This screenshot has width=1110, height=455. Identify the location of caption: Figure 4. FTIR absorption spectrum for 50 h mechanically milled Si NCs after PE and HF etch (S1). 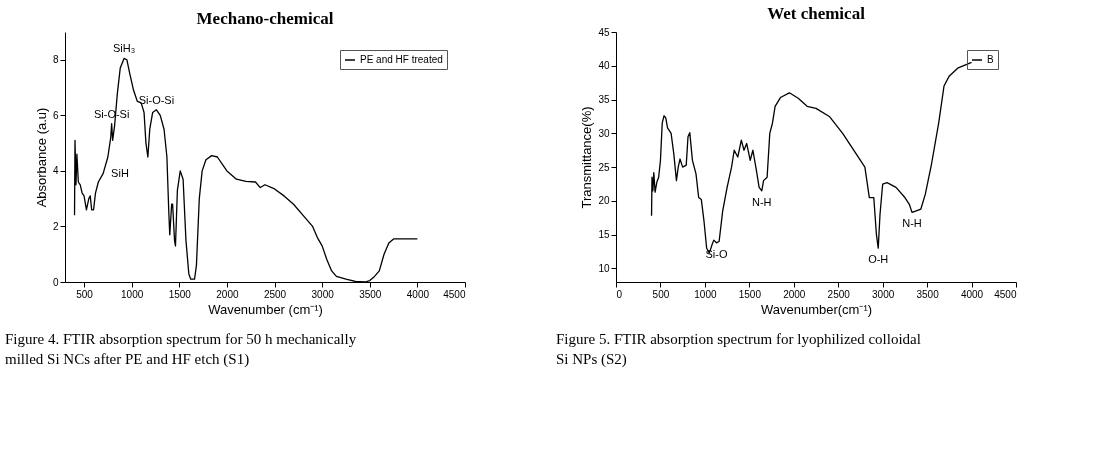
(181, 349).